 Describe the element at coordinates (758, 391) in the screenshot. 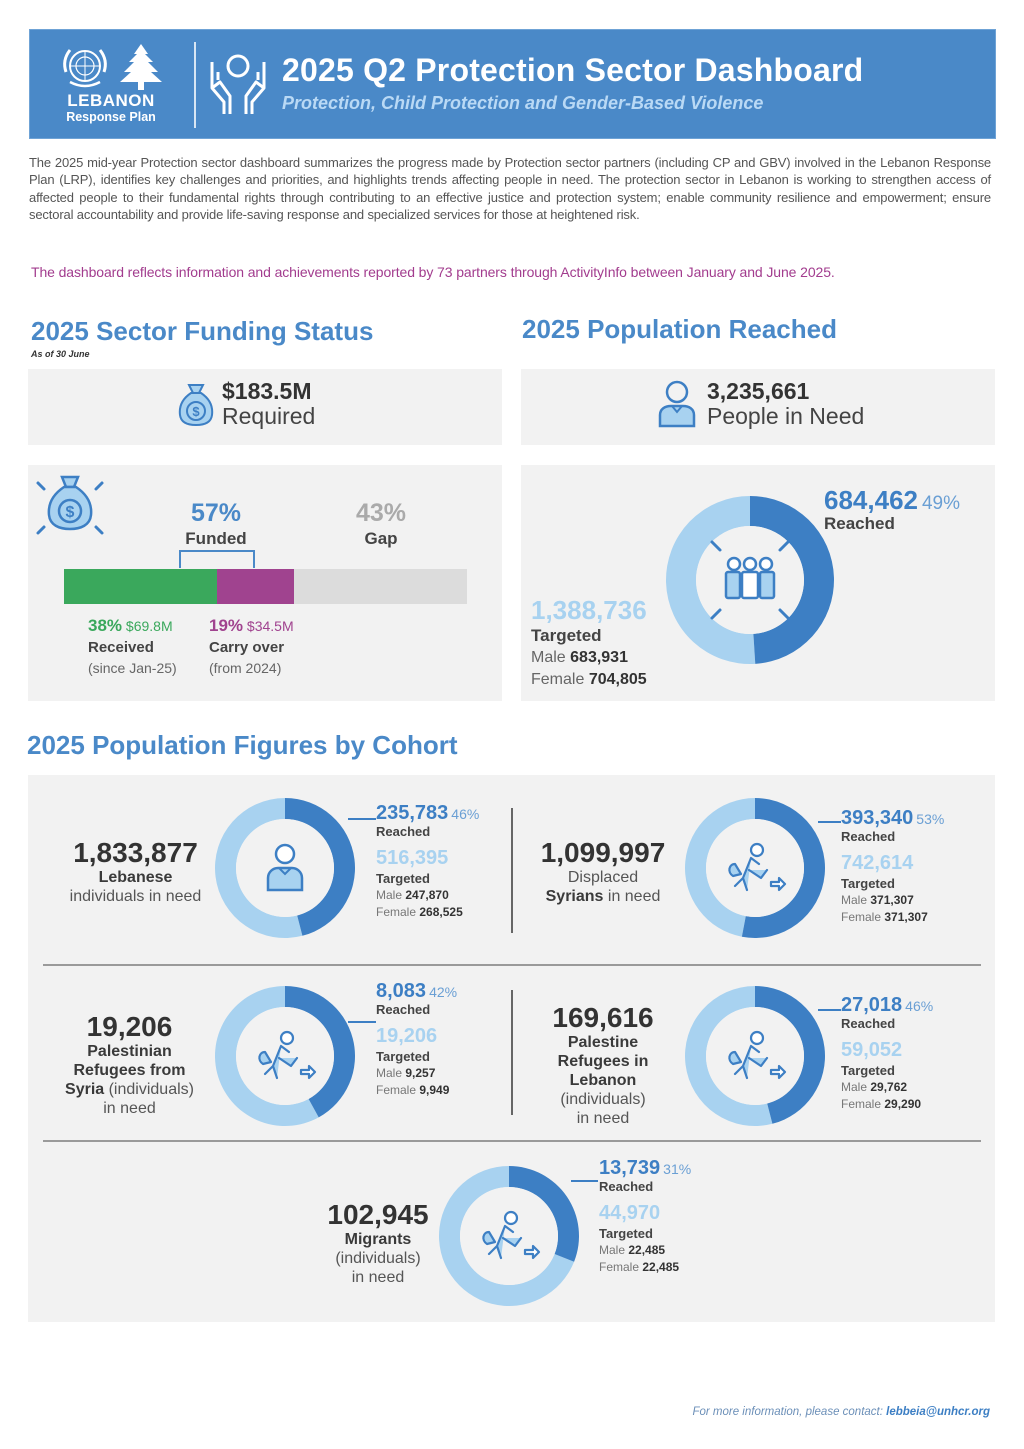

I see `people-in-need-number: 3,235,661` at that location.